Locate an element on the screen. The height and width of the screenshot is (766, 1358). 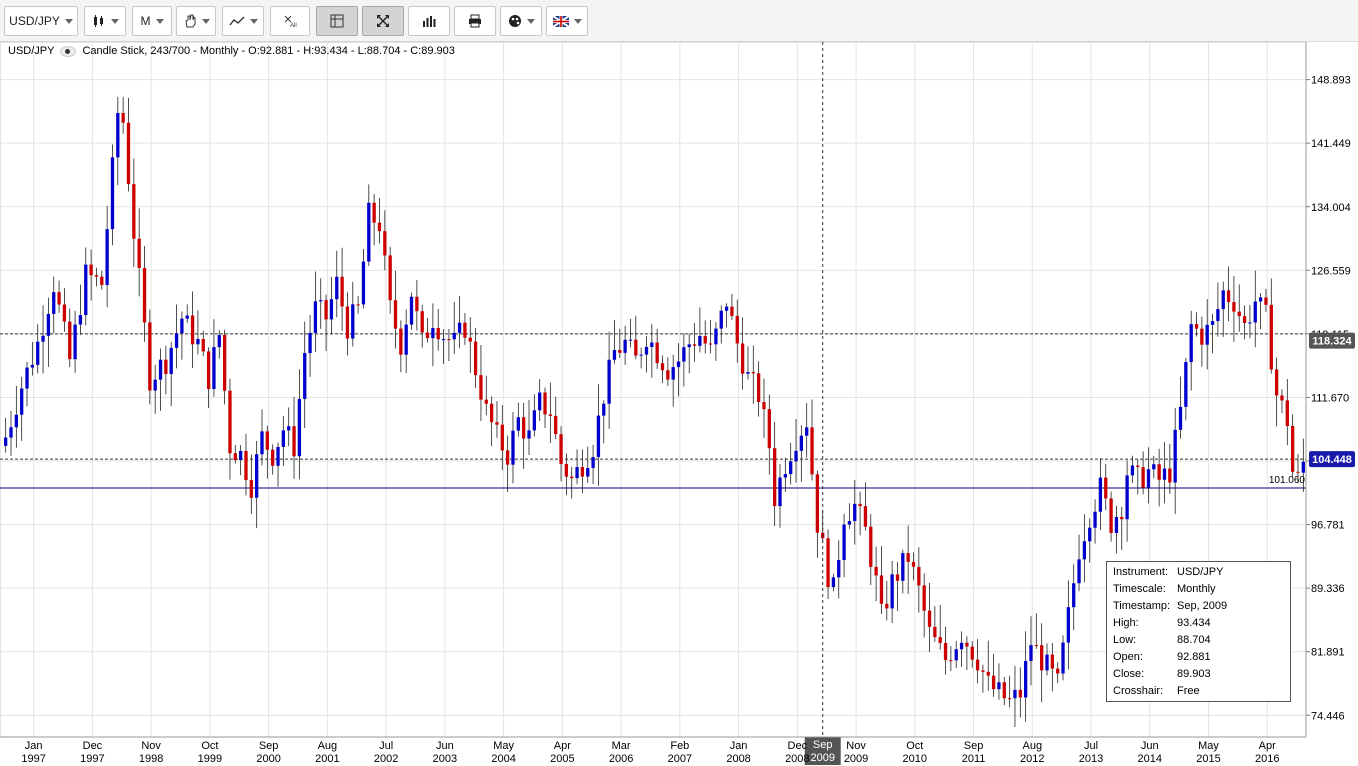
grid-icon is located at coordinates (337, 21).